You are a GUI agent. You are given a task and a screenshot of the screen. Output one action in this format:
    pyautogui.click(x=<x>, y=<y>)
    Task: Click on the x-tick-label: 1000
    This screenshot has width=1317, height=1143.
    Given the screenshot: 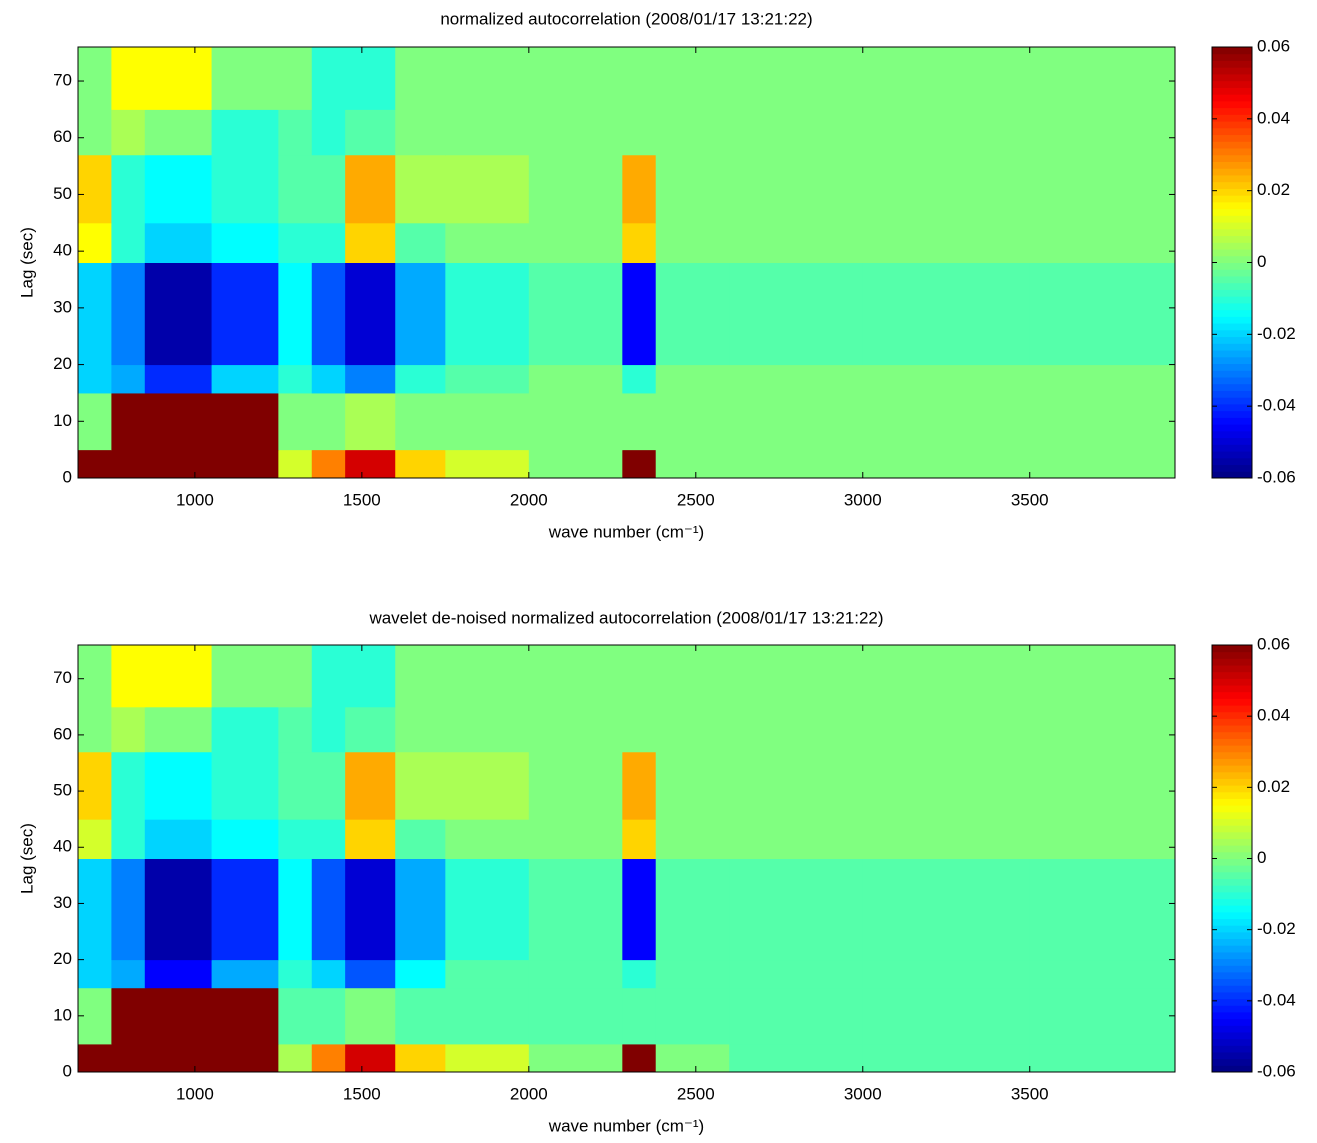 What is the action you would take?
    pyautogui.click(x=195, y=1093)
    